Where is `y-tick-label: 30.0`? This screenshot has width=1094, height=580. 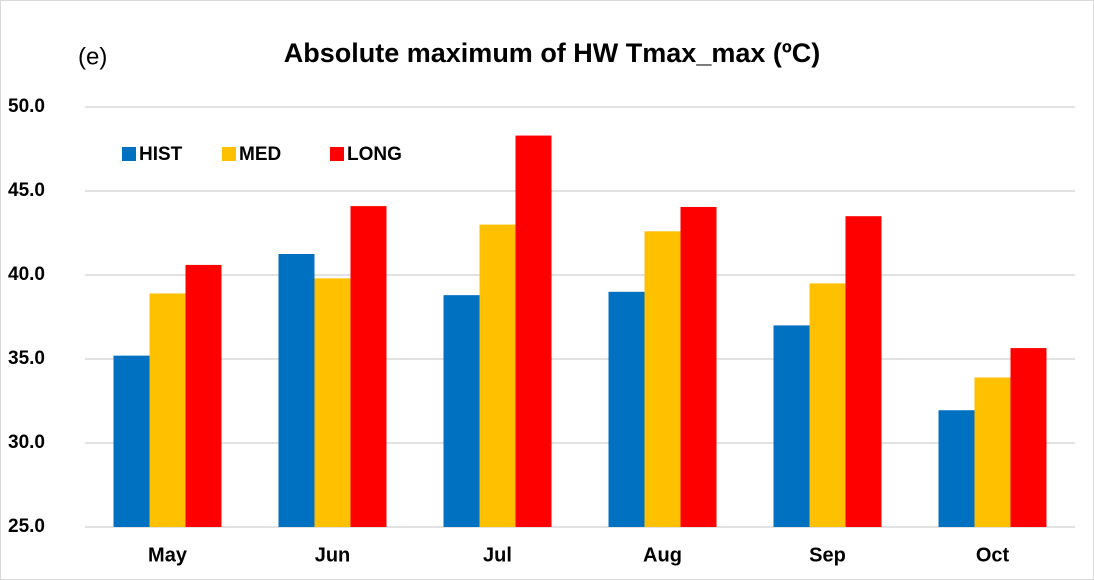
y-tick-label: 30.0 is located at coordinates (26, 442).